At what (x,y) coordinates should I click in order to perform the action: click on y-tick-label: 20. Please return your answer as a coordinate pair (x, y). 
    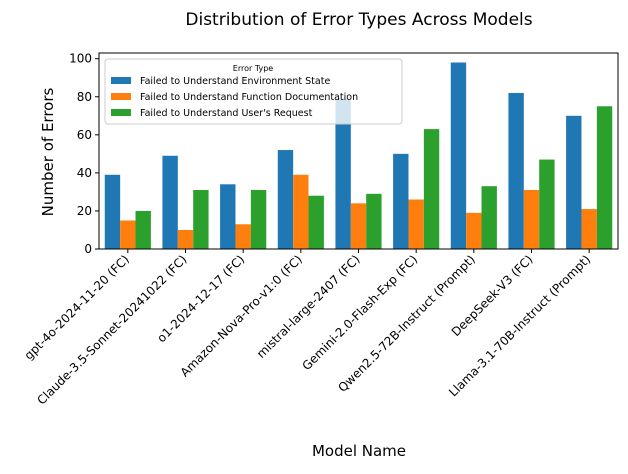
    Looking at the image, I should click on (84, 211).